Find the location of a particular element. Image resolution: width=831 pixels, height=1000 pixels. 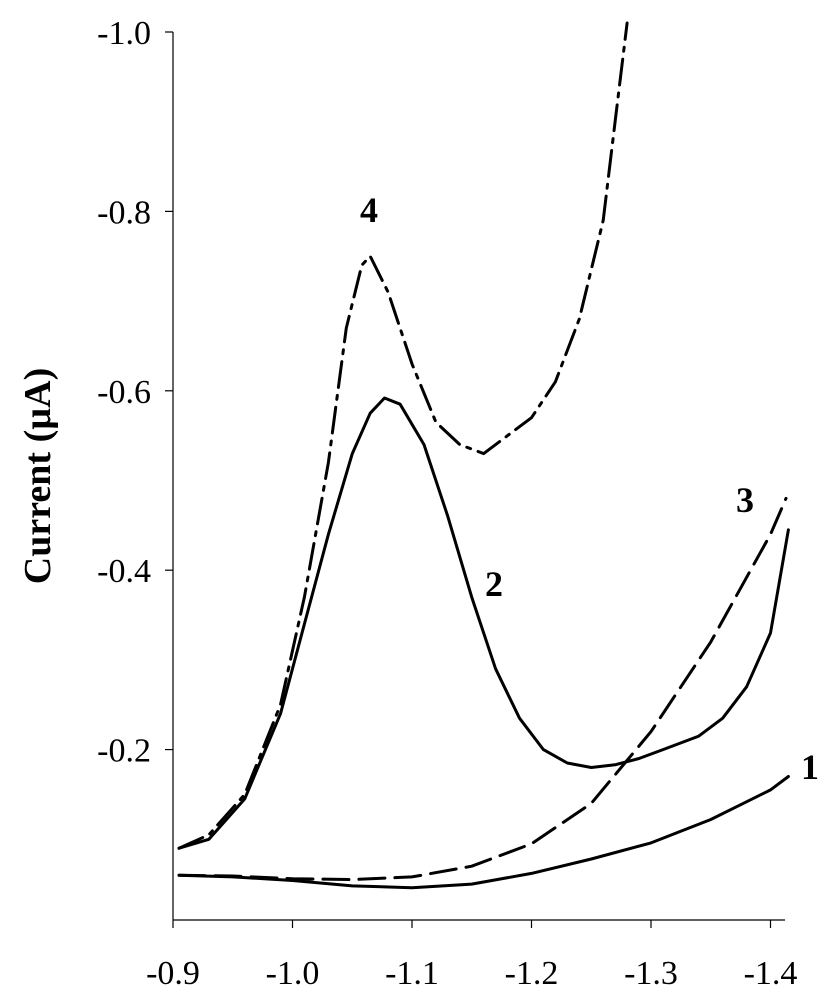

x-axis: -0.9 -1.0 -1.1 -1.2 -1.3 -1.4 is located at coordinates (471, 955).